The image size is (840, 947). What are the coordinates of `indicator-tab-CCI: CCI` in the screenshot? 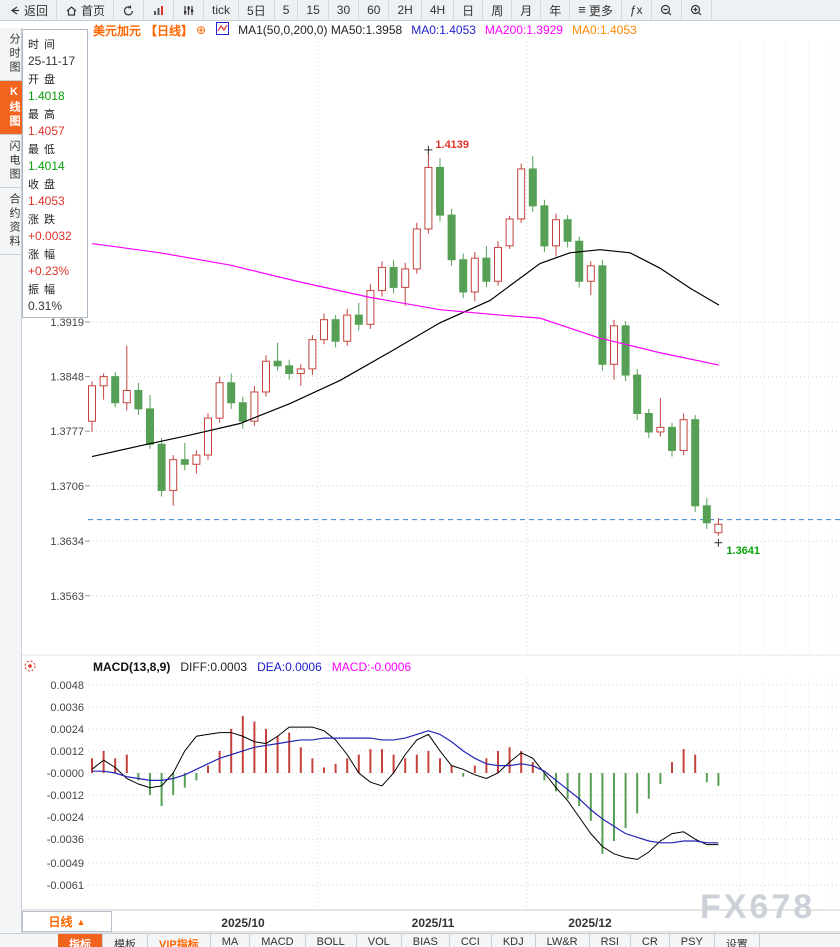 It's located at (471, 940).